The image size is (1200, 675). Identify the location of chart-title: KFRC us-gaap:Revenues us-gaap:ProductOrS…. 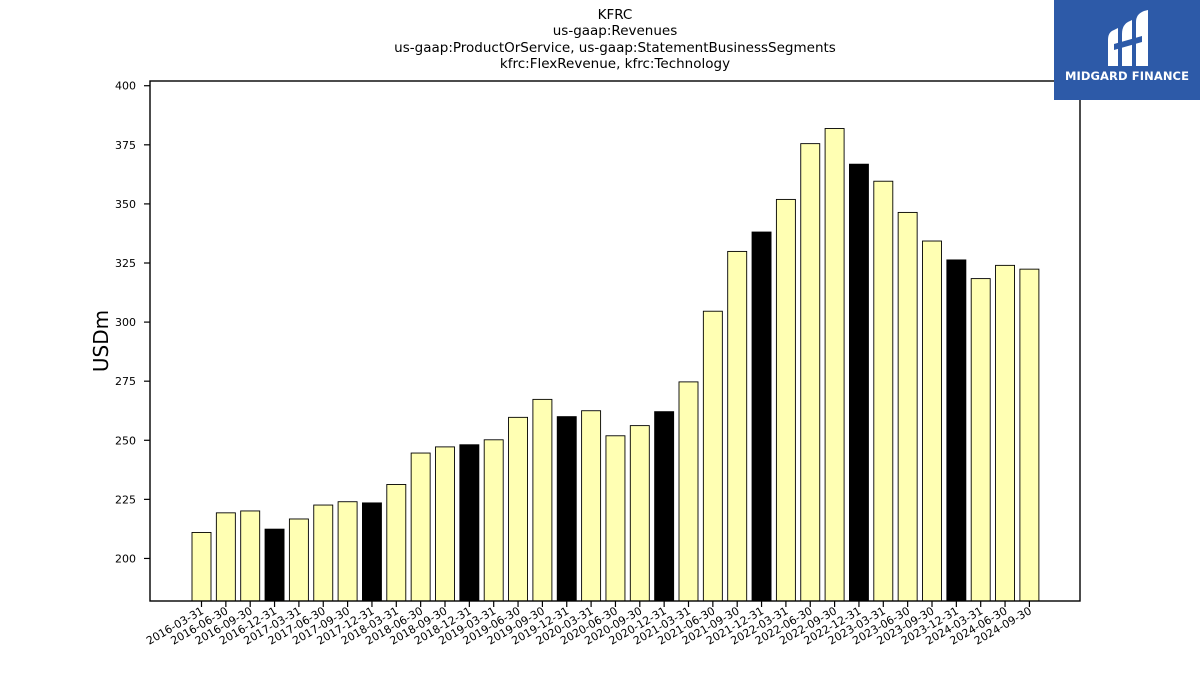
(615, 40).